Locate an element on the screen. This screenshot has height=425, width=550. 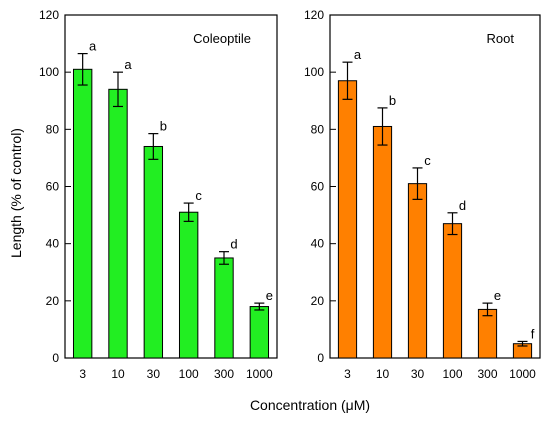
x-axis-title: Concentration (μM) is located at coordinates (310, 405).